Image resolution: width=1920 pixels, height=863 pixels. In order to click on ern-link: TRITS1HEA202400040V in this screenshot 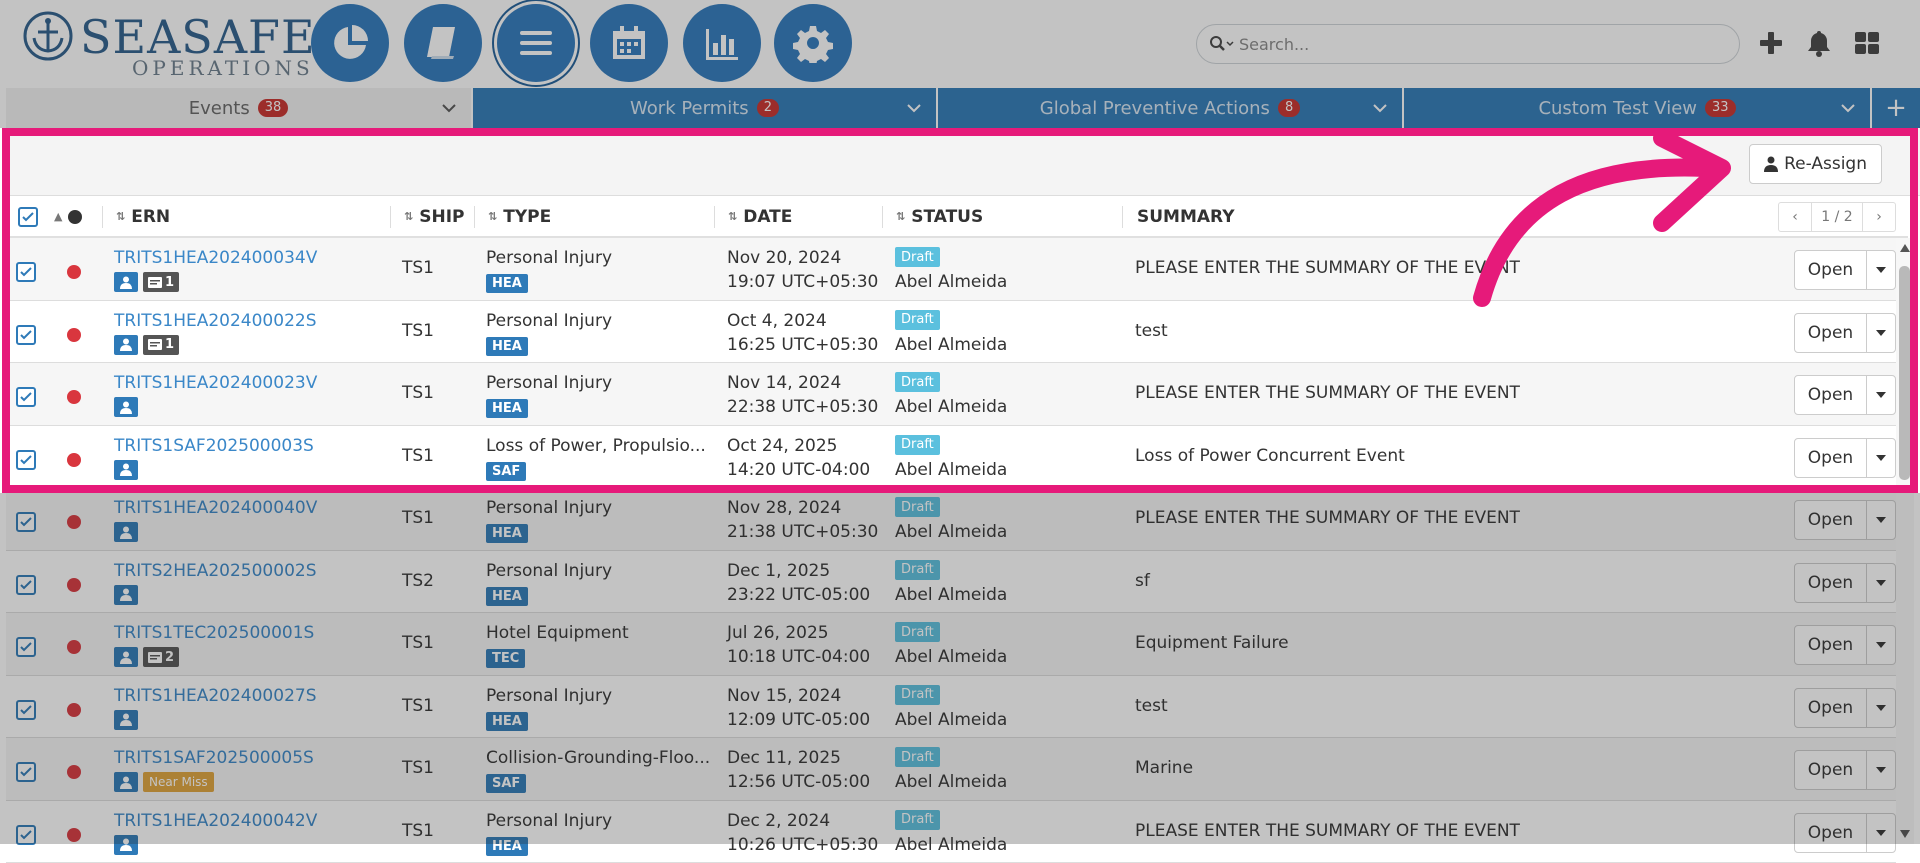, I will do `click(215, 508)`.